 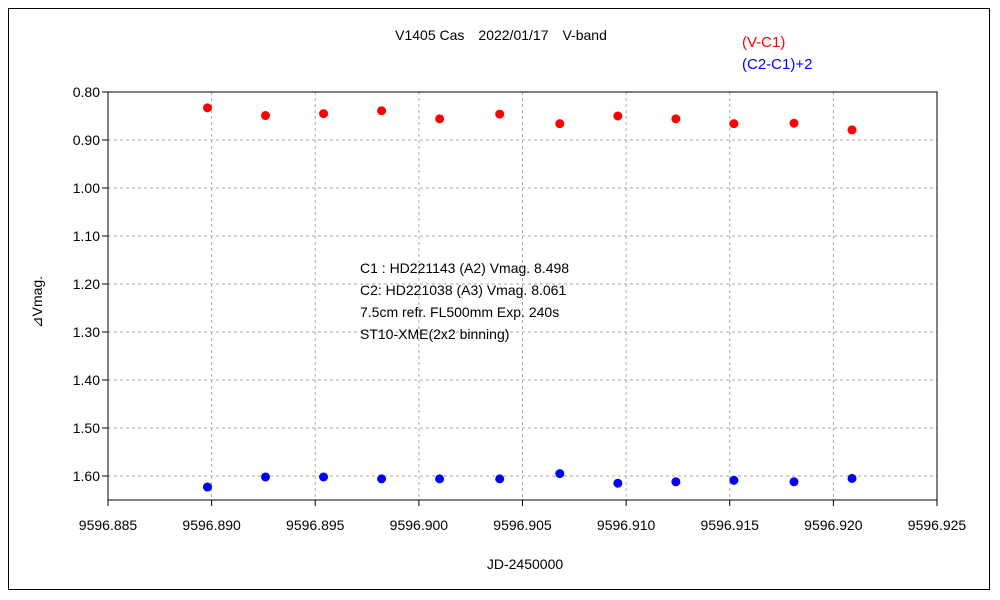 What do you see at coordinates (86, 92) in the screenshot?
I see `y-tick-label: 0.80` at bounding box center [86, 92].